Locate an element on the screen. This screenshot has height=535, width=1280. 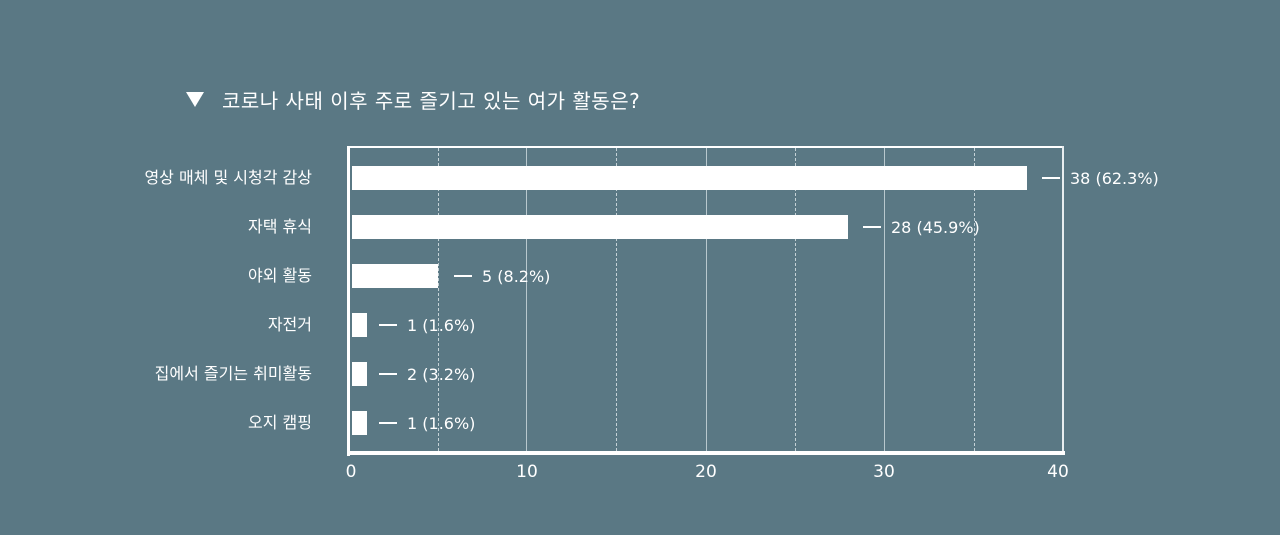
chart-title: 코로나 사태 이후 주로 즐기고 있는 여가 활동은? is located at coordinates (413, 99).